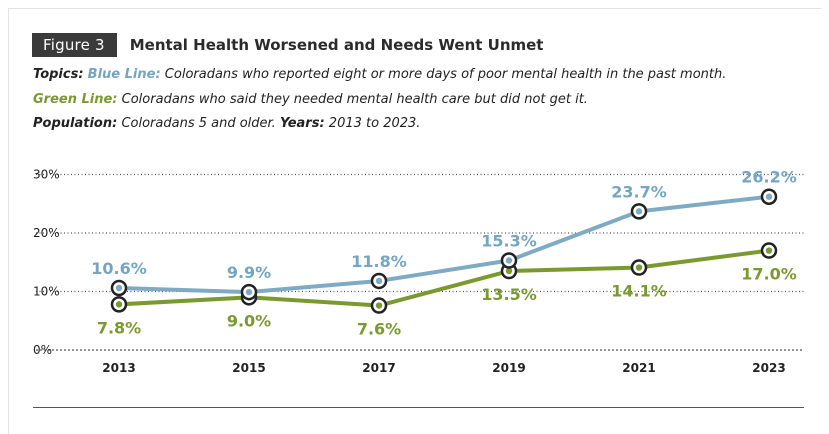 The image size is (829, 434). I want to click on blue-point-core-2021, so click(639, 211).